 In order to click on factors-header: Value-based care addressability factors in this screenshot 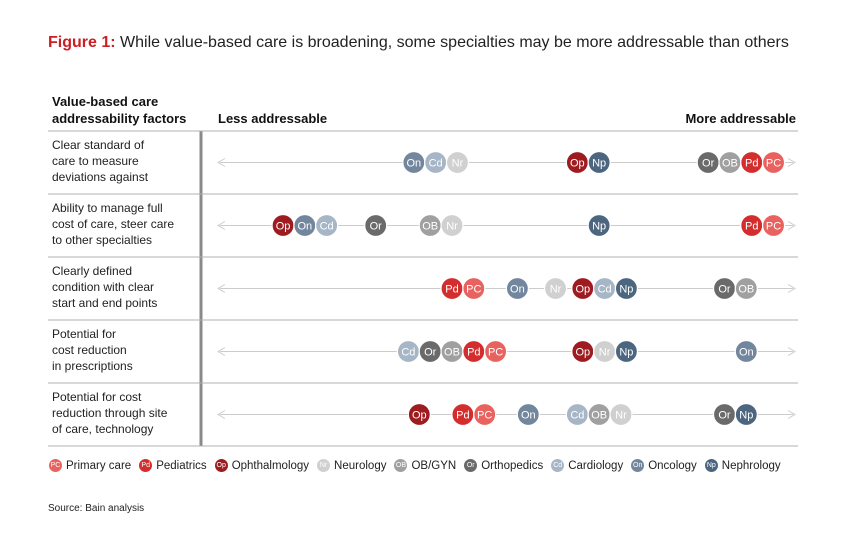, I will do `click(119, 110)`.